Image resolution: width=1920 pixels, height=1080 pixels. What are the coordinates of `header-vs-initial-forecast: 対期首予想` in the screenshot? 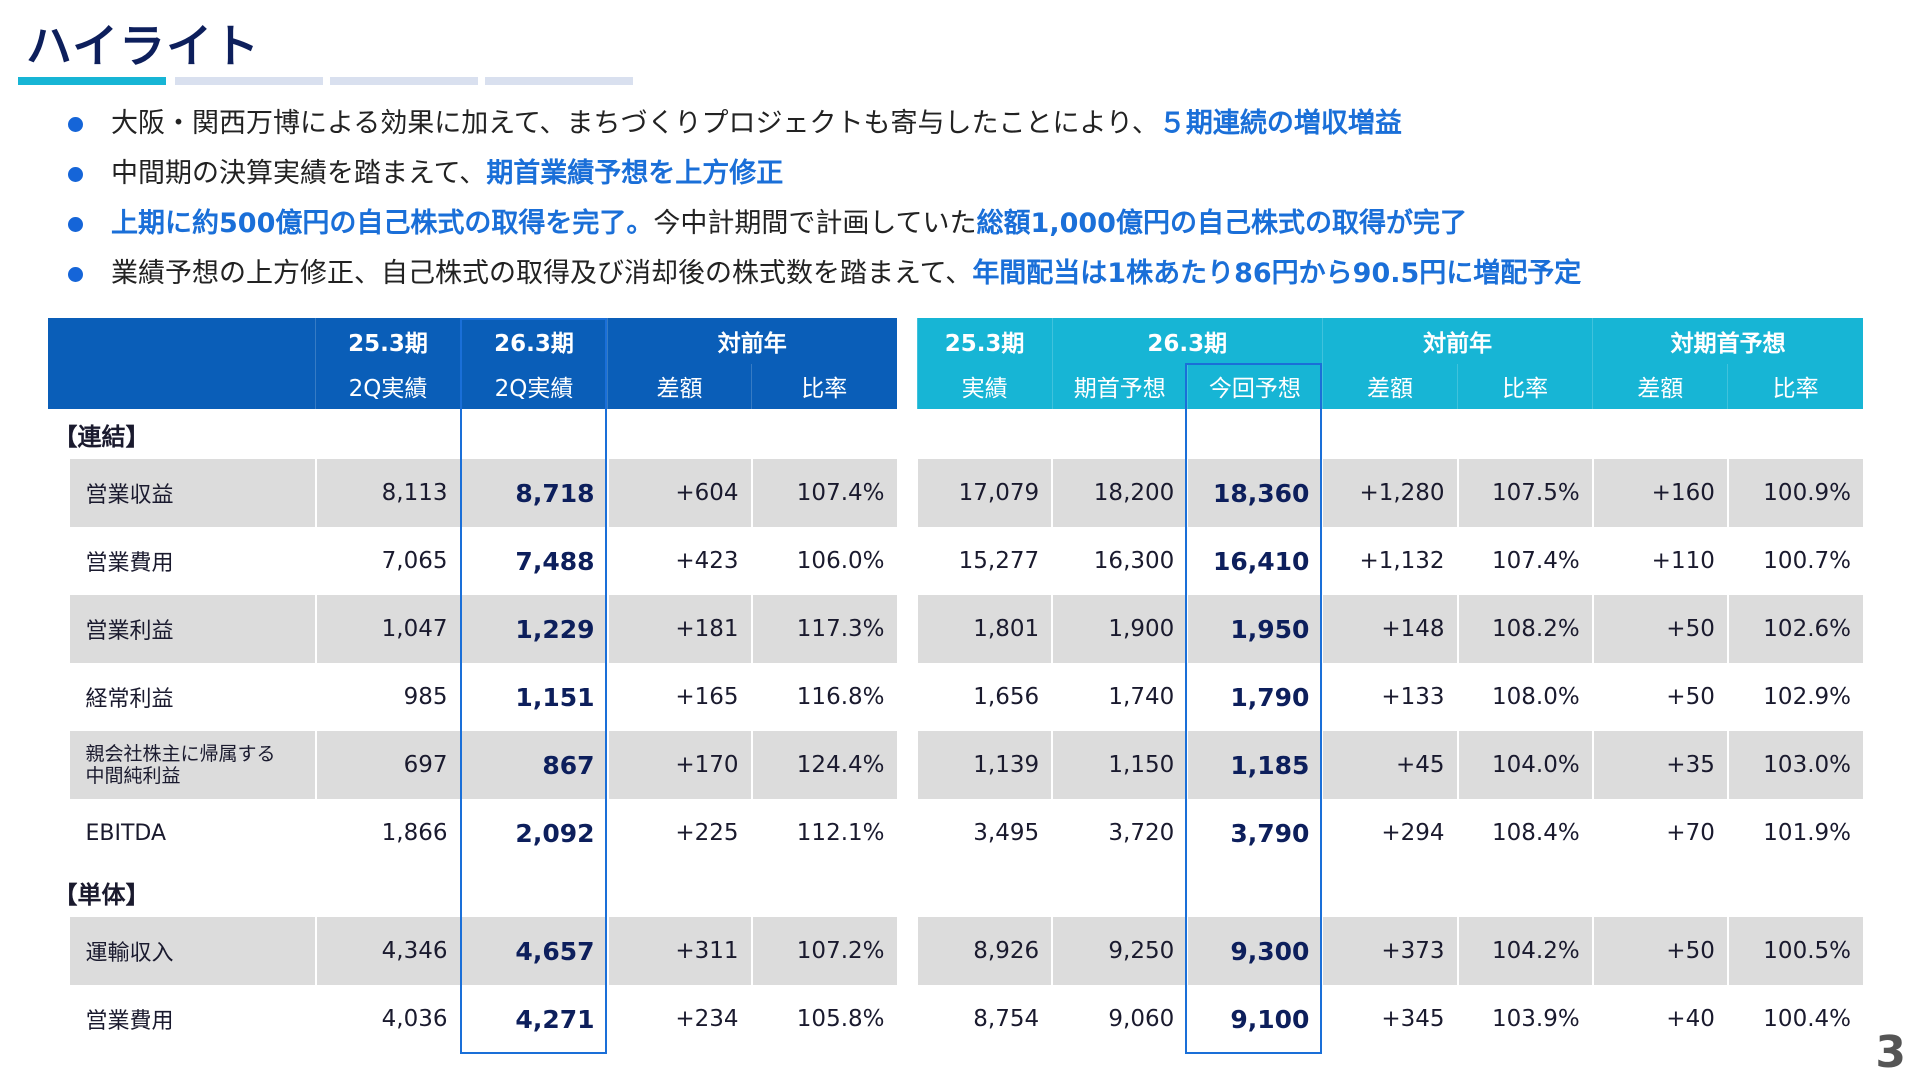 It's located at (1727, 341).